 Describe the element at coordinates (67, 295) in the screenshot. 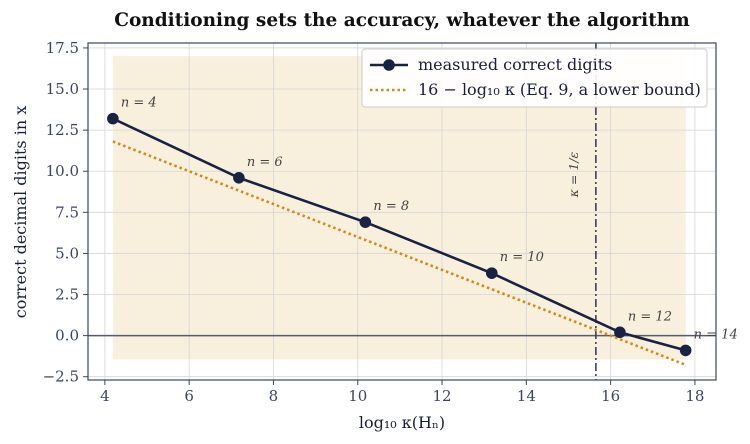

I see `y-tick-label: 2.5` at that location.